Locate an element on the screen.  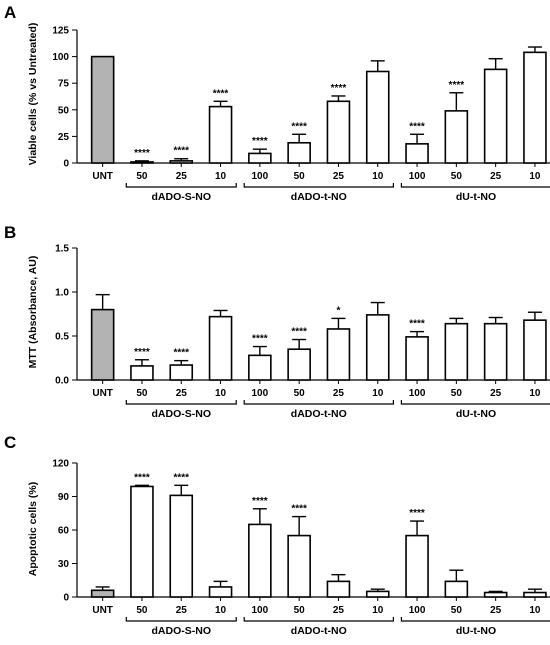
y-tick-label: 25 is located at coordinates (64, 137).